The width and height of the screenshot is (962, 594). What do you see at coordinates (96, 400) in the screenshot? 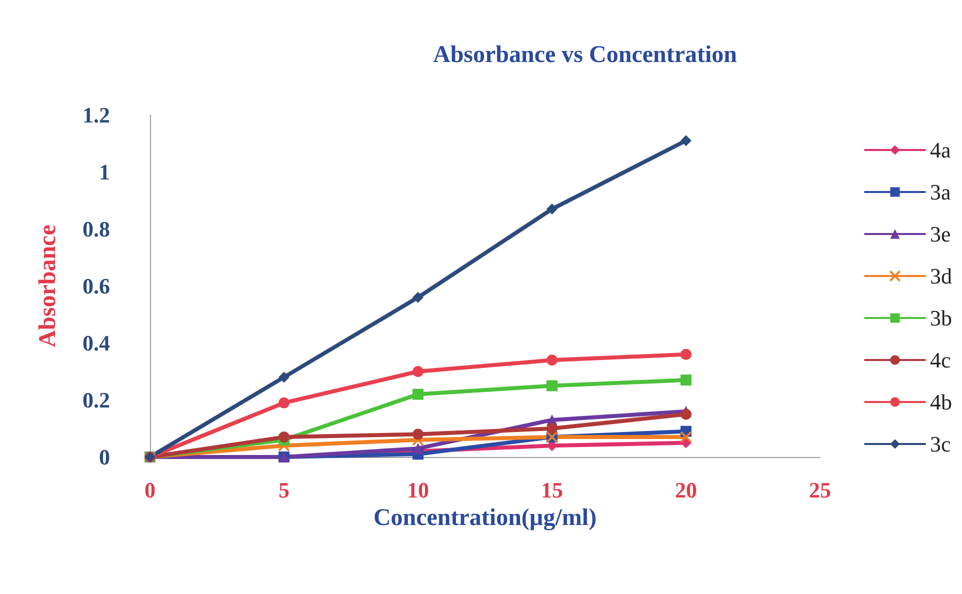
I see `y-tick-label: 0.2` at bounding box center [96, 400].